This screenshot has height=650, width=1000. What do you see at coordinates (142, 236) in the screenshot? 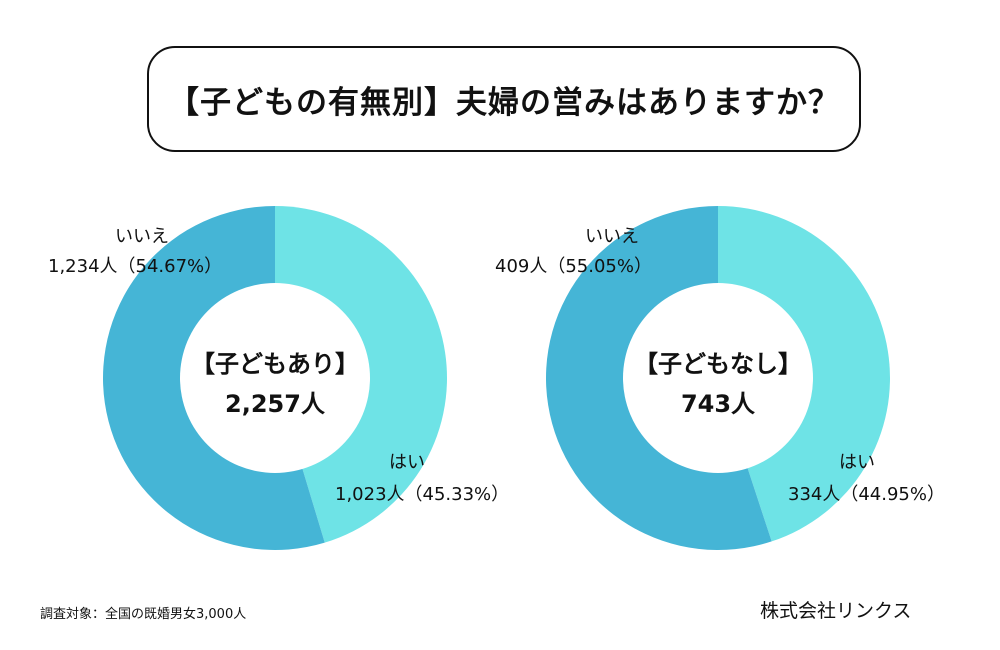
I see `label-iie-with-children: いいえ` at bounding box center [142, 236].